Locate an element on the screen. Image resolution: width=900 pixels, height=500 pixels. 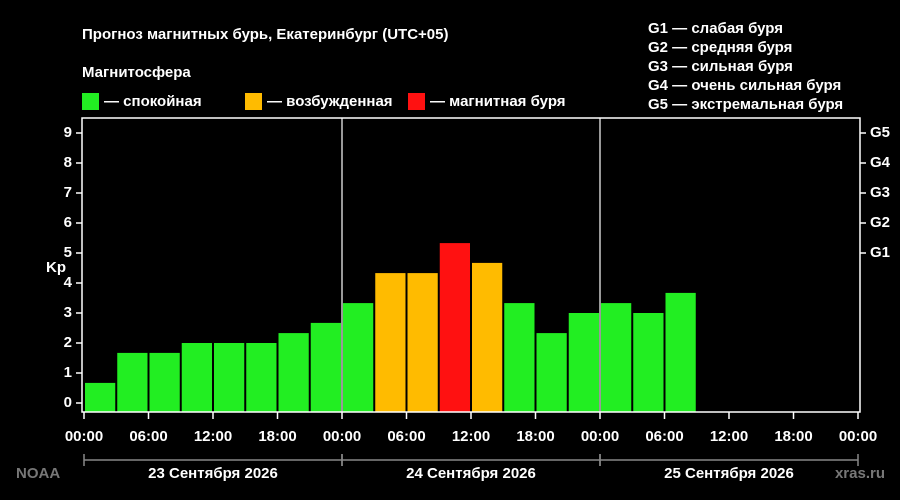
y-tick-label: 1 is located at coordinates (68, 372).